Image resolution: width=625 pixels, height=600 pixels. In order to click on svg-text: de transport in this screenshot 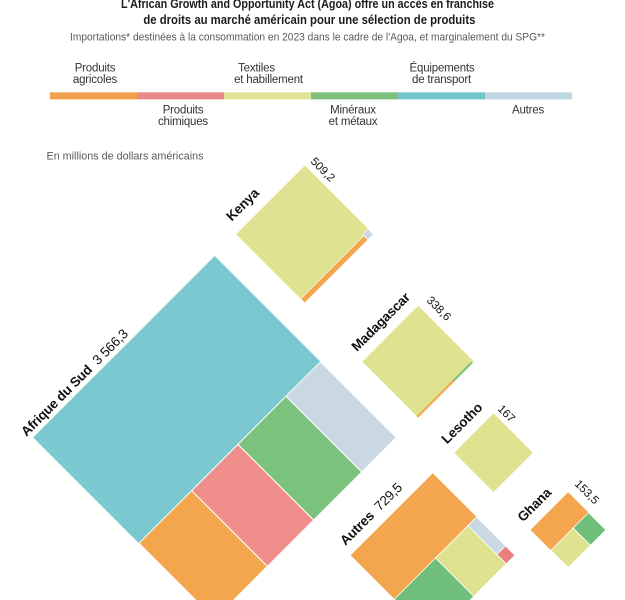, I will do `click(442, 80)`.